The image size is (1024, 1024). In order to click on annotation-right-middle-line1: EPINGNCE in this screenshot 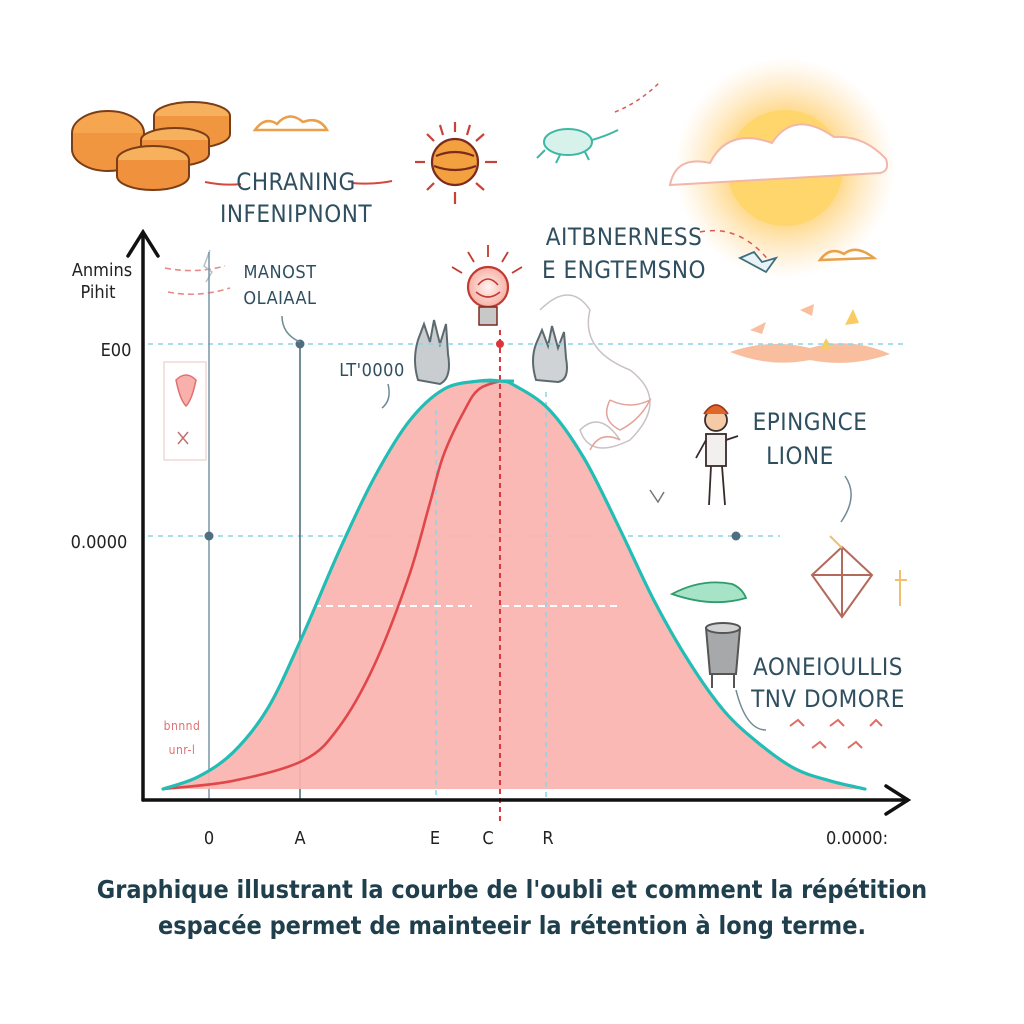, I will do `click(810, 422)`.